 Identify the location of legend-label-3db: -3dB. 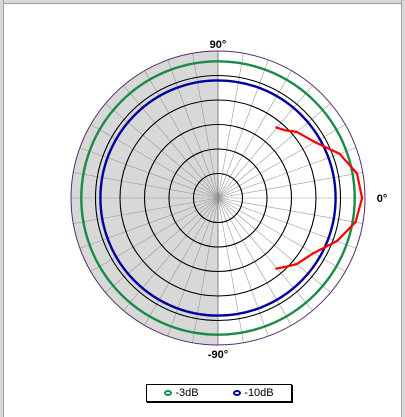
(187, 393).